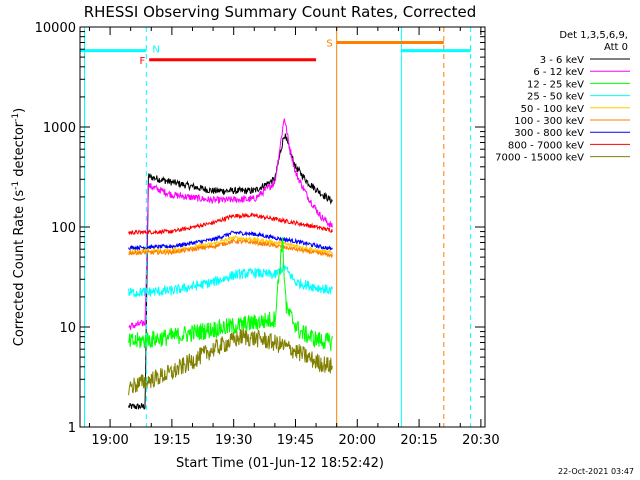 The width and height of the screenshot is (640, 480). Describe the element at coordinates (553, 109) in the screenshot. I see `legend-label-5: 50 - 100 keV` at that location.